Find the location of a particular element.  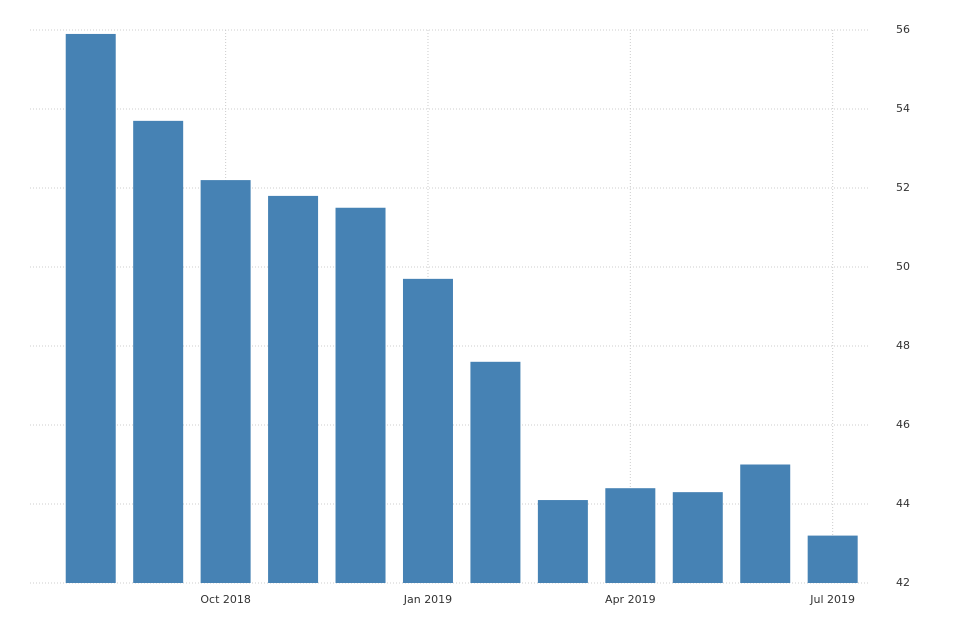

y-tick-label: 48 is located at coordinates (903, 345).